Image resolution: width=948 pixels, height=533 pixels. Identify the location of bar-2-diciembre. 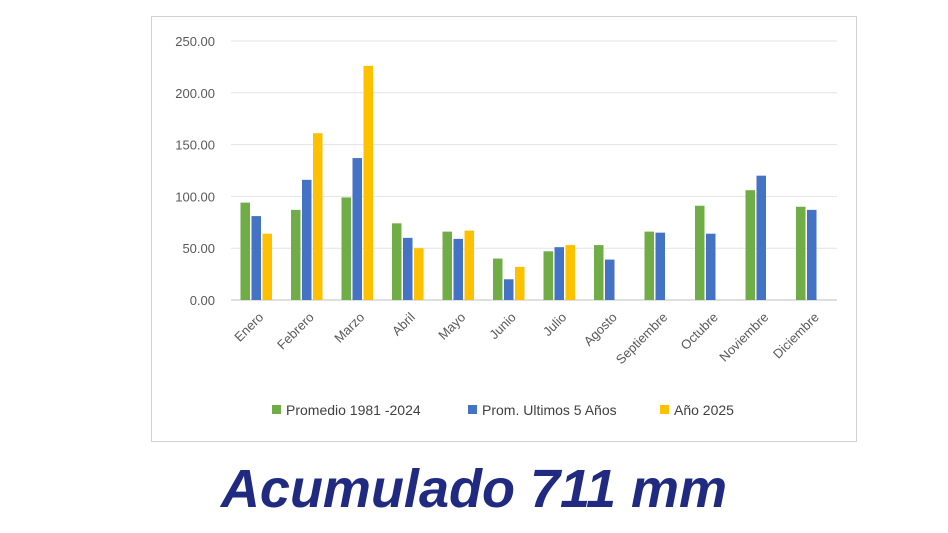
(812, 254).